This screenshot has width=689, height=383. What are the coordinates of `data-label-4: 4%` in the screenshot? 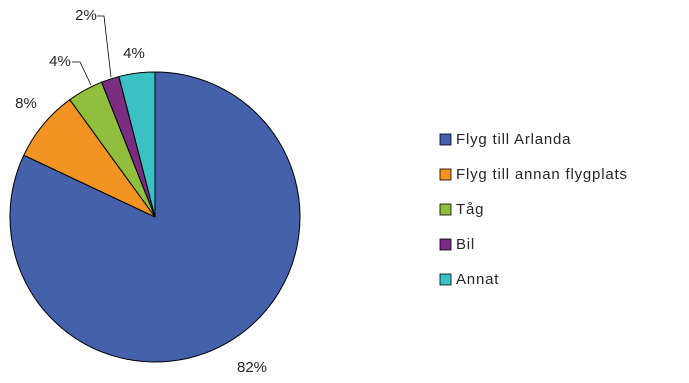 It's located at (134, 53).